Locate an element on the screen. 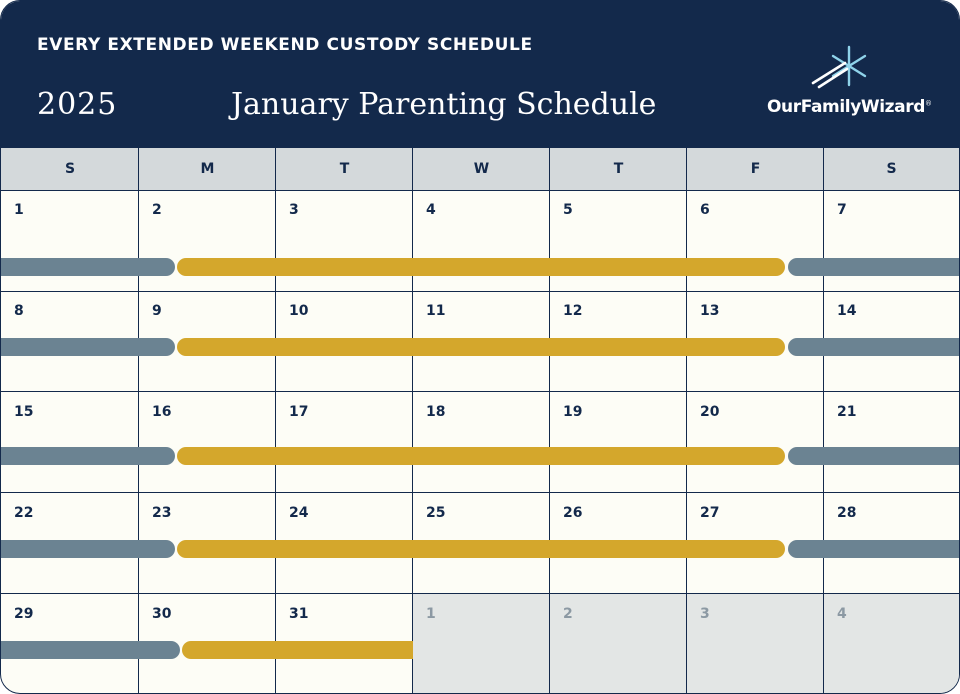  logo-wordmark: OurFamilyWizard® is located at coordinates (849, 107).